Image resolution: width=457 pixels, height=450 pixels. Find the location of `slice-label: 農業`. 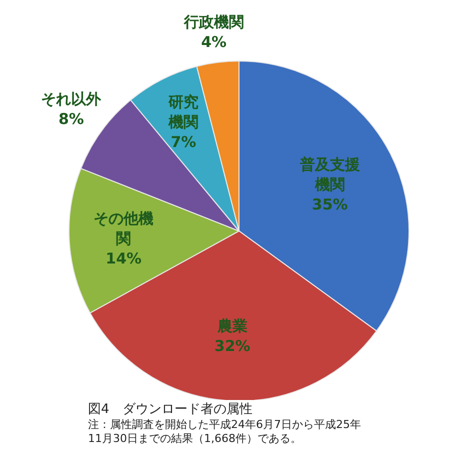

slice-label: 農業 is located at coordinates (232, 326).